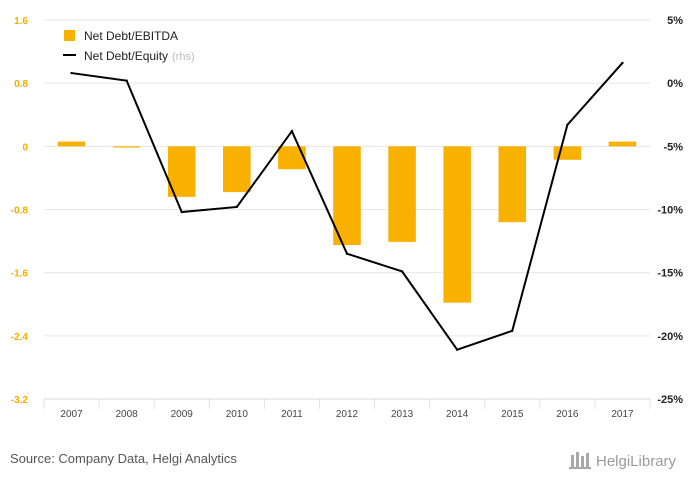 Image resolution: width=700 pixels, height=483 pixels. I want to click on brand-logo: HelgiLibrary, so click(623, 461).